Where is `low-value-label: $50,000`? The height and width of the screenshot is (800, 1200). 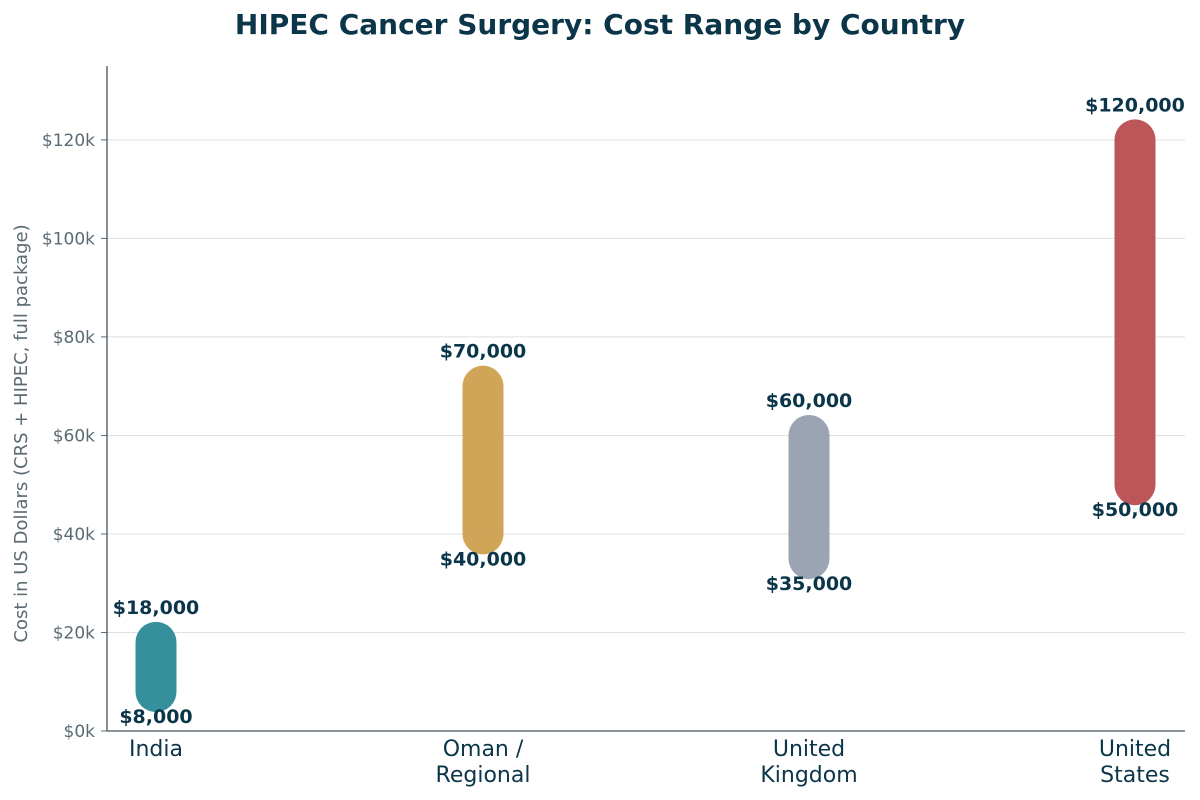 low-value-label: $50,000 is located at coordinates (1135, 510).